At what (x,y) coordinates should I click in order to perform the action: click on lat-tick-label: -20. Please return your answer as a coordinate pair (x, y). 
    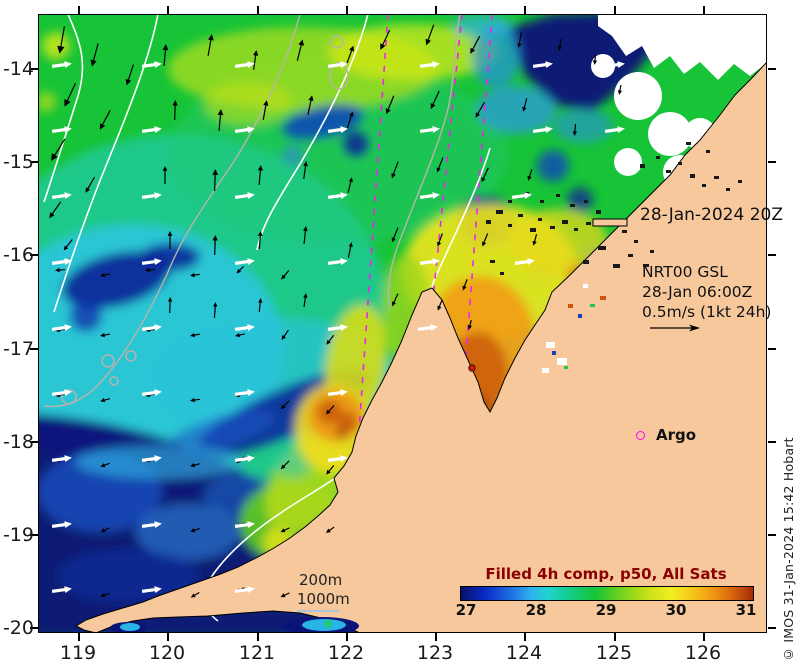
    Looking at the image, I should click on (18, 628).